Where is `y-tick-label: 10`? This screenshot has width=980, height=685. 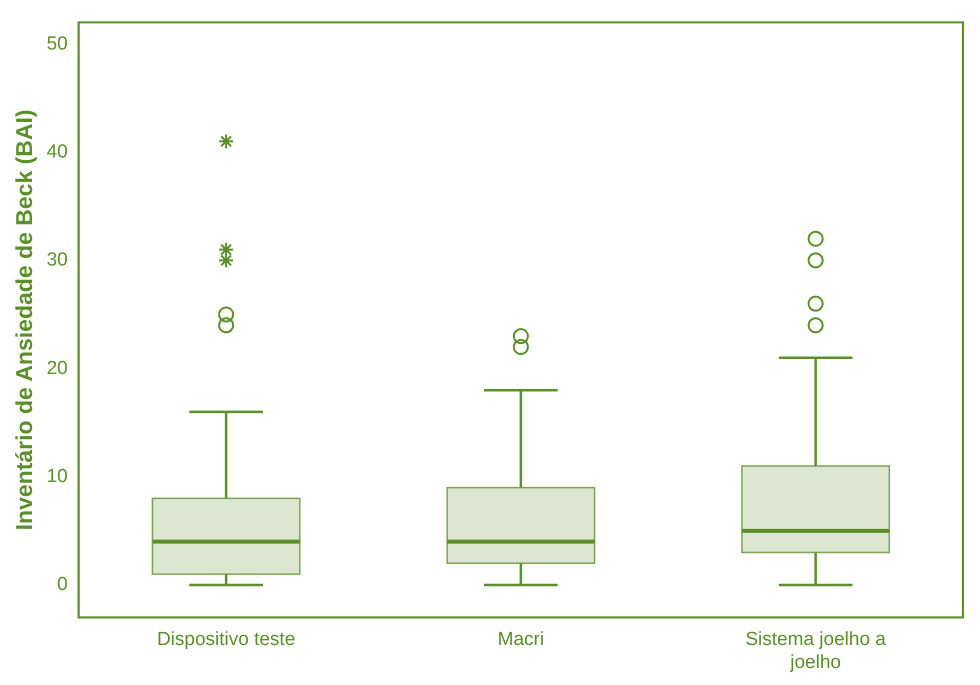
y-tick-label: 10 is located at coordinates (57, 476).